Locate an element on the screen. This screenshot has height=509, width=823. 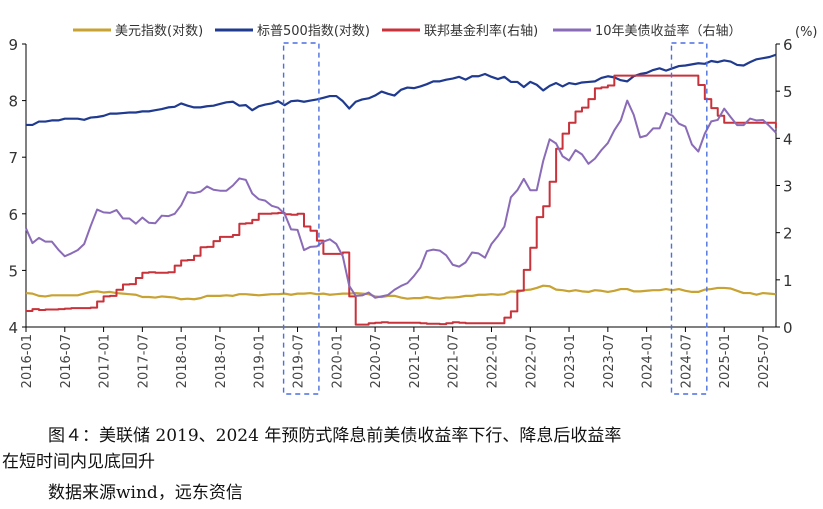
x-tick-label: 2016-07 is located at coordinates (66, 361).